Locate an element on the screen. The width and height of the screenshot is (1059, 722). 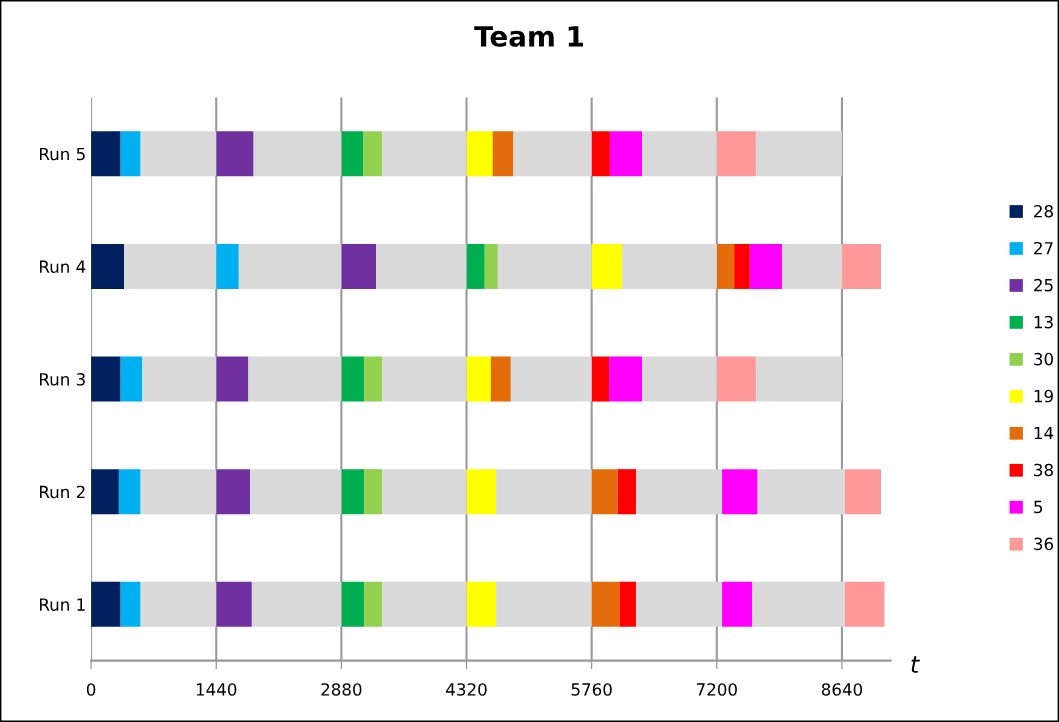
x-axis-title: t is located at coordinates (915, 664).